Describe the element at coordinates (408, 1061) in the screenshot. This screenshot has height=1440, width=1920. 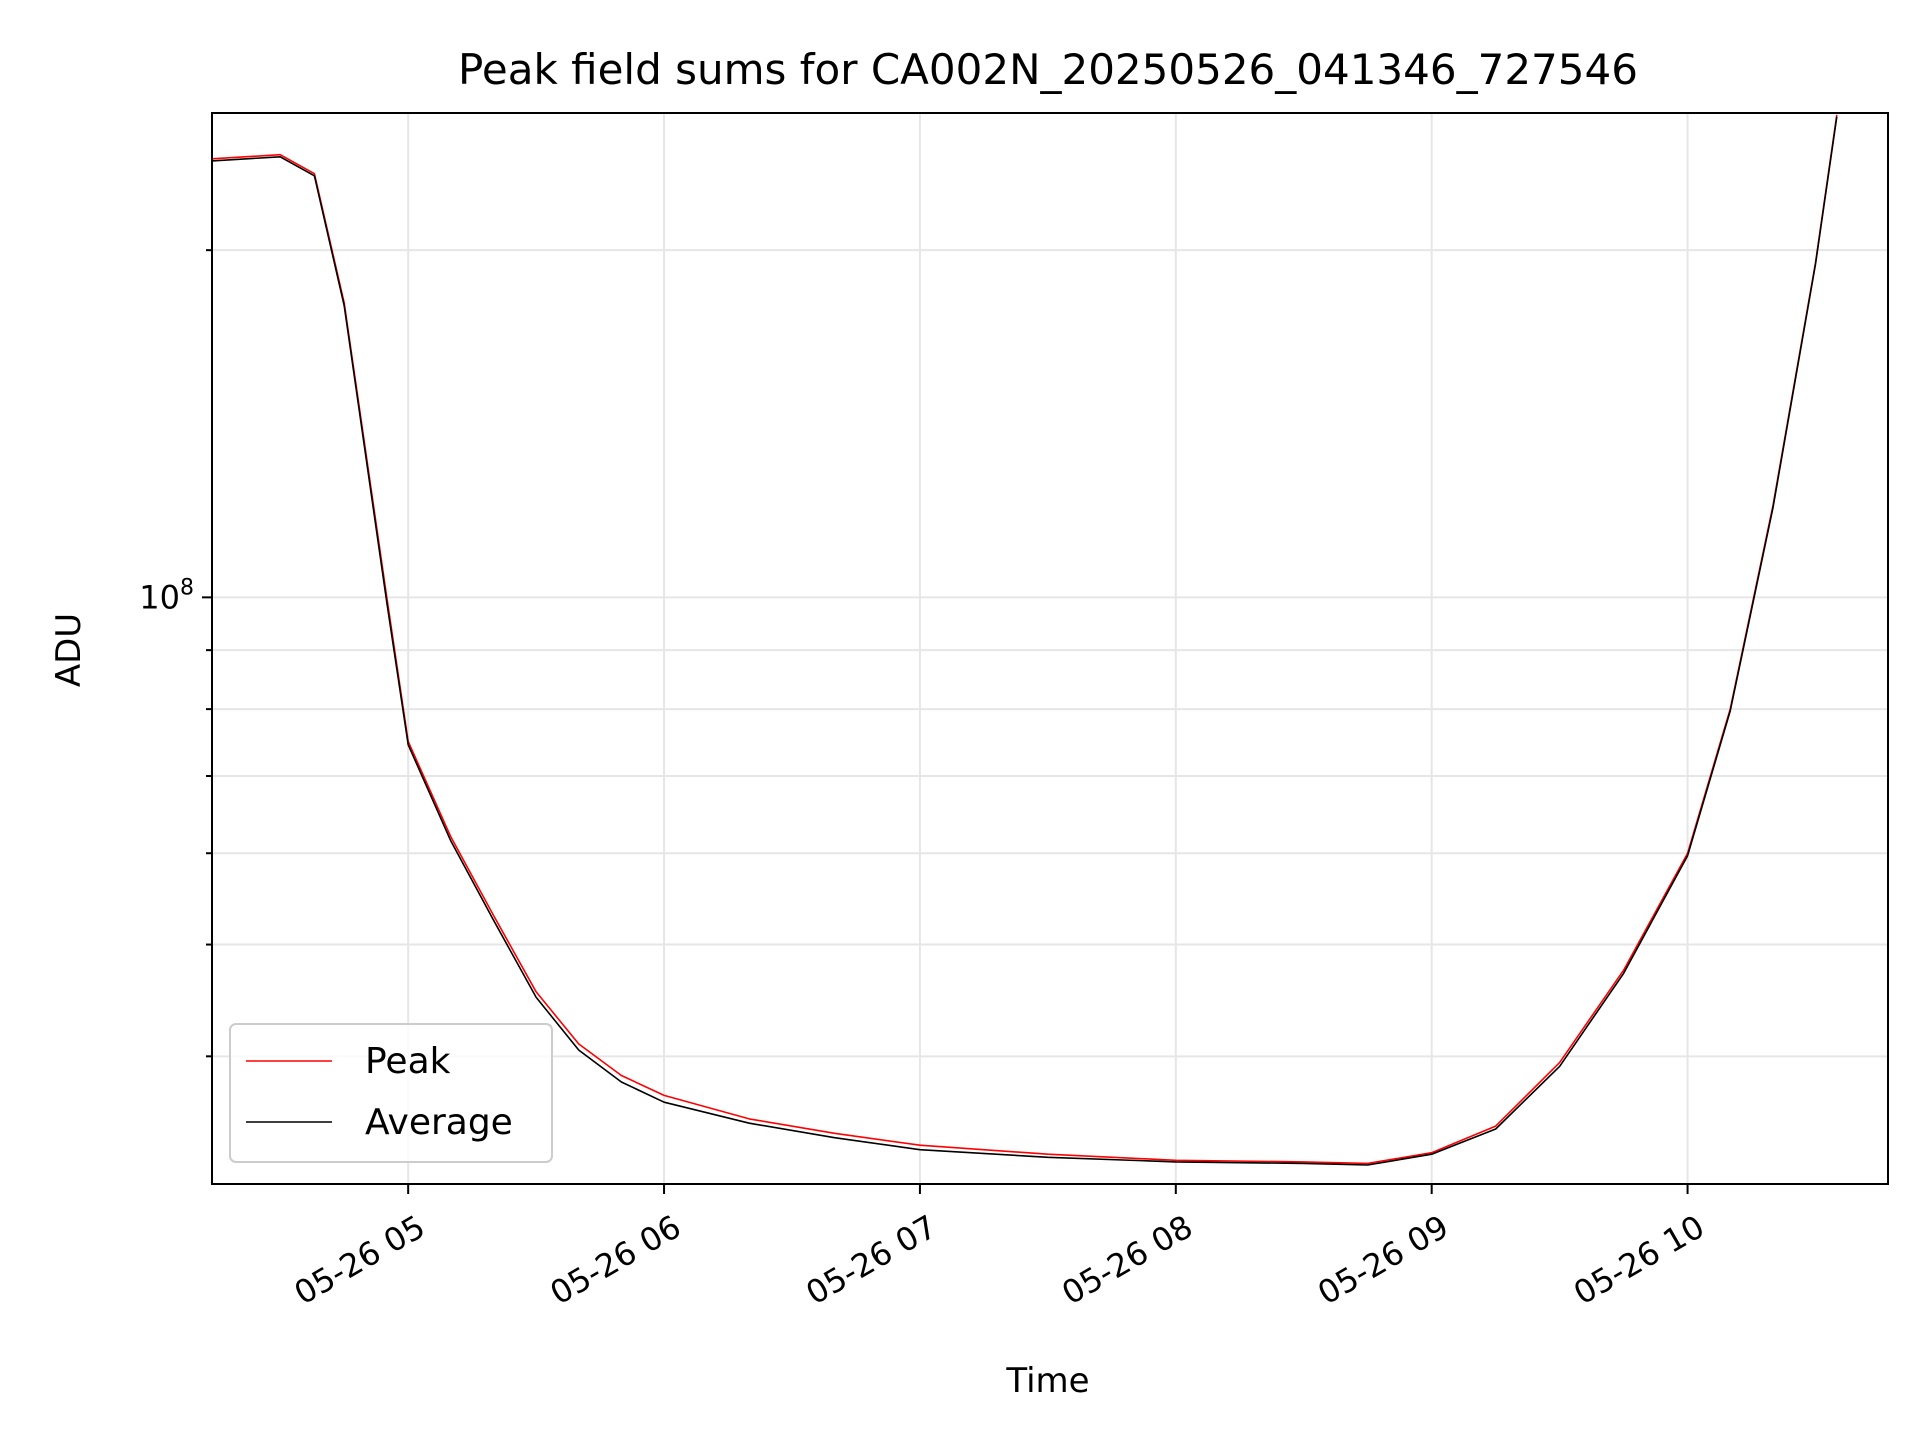
I see `legend-label-peak: Peak` at that location.